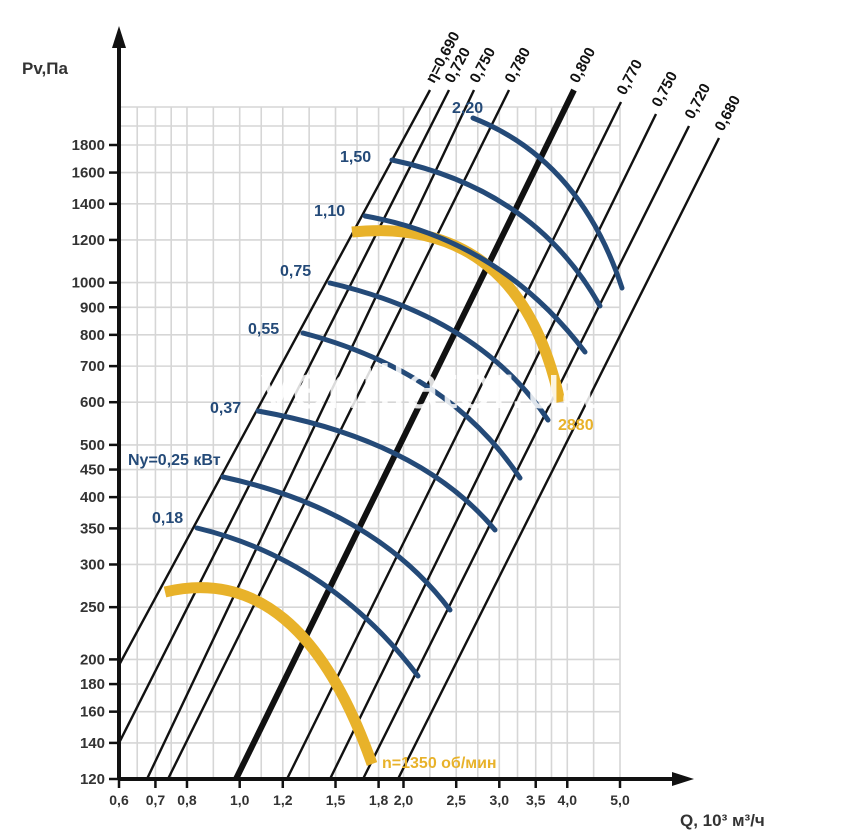 The width and height of the screenshot is (860, 840). I want to click on speed-label: 2880, so click(576, 425).